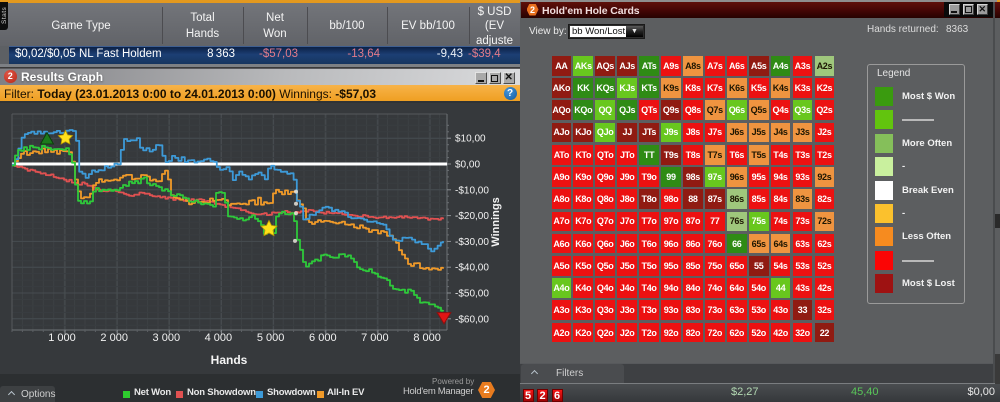  What do you see at coordinates (496, 221) in the screenshot?
I see `svg-text: Winnings` at bounding box center [496, 221].